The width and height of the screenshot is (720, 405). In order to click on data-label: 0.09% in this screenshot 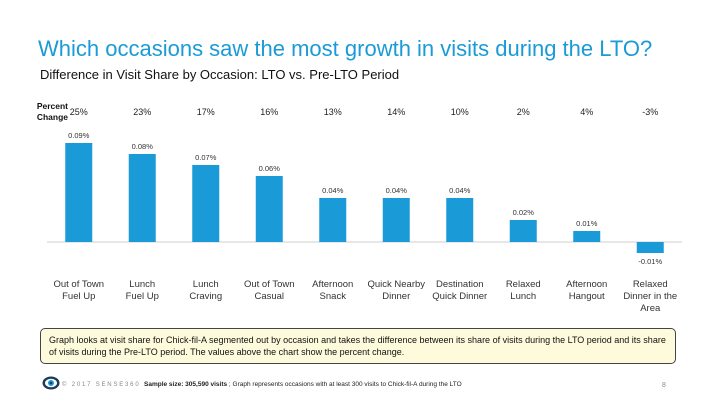, I will do `click(79, 135)`.